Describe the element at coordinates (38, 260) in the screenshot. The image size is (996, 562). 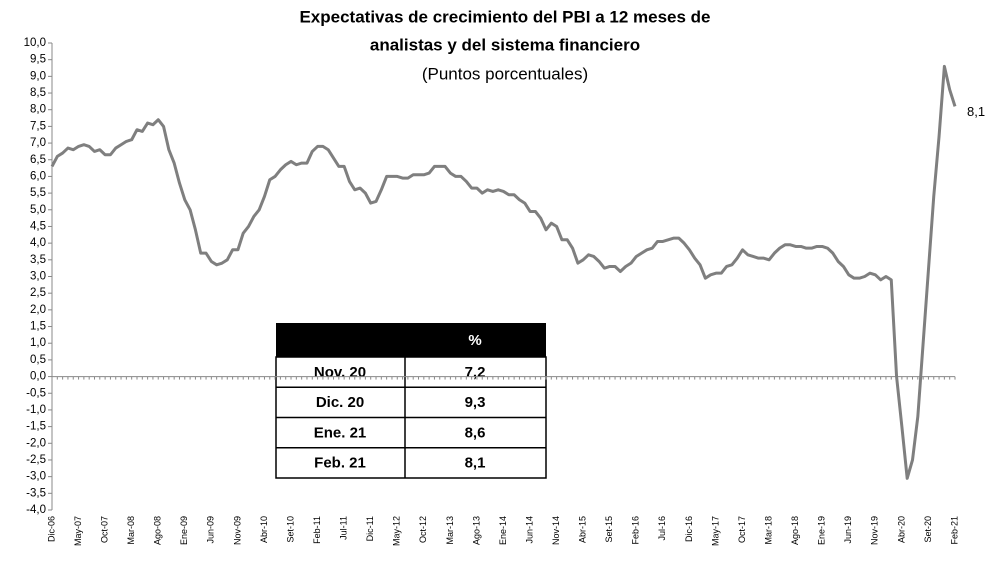
I see `y-tick-label: 3,5` at that location.